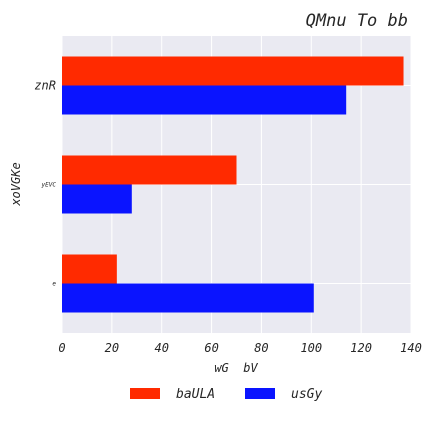 This screenshot has width=432, height=432. I want to click on x-tick-label-140: 140, so click(411, 348).